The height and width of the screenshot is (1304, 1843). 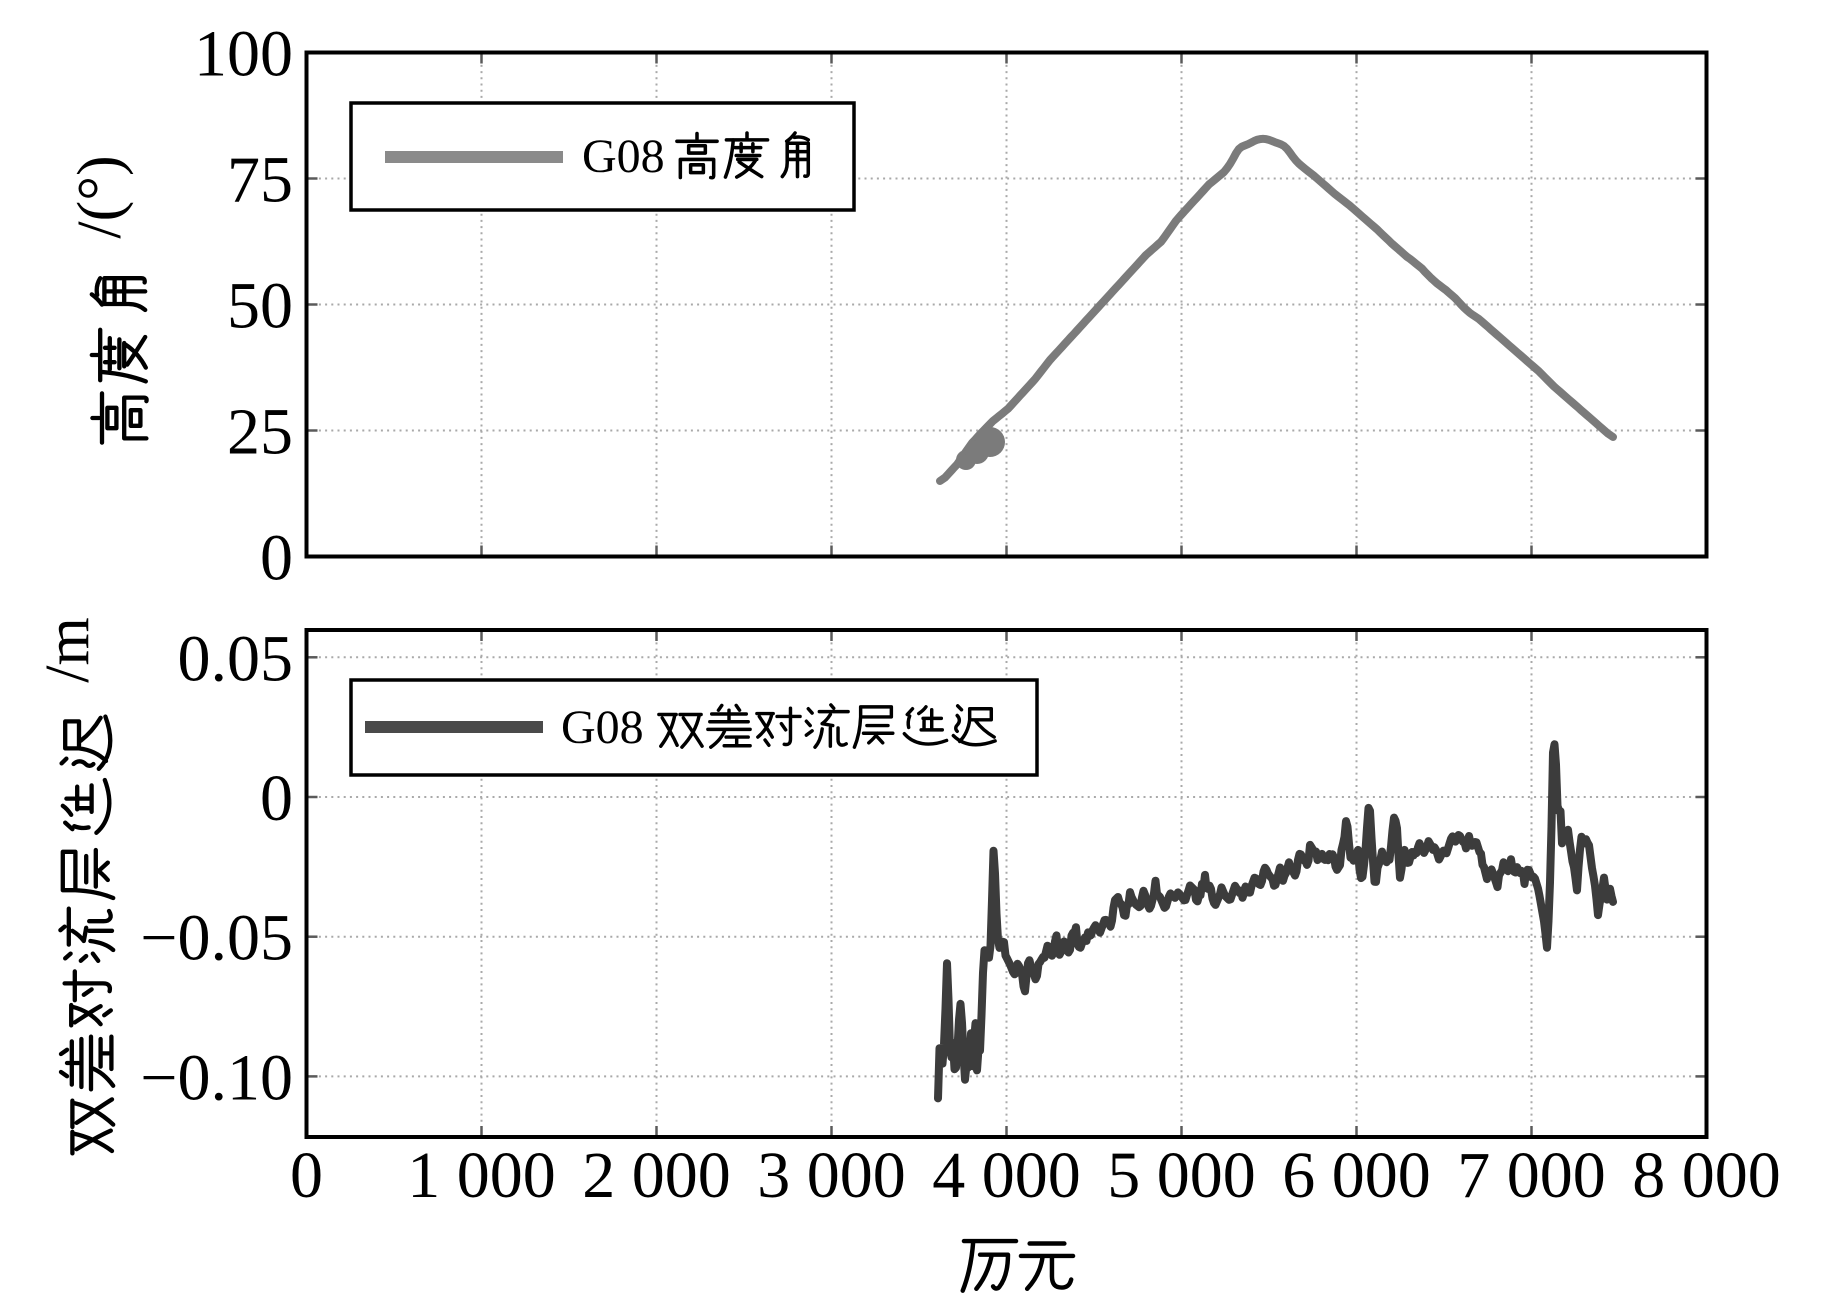 I want to click on svg-text: 1 000, so click(x=481, y=1175).